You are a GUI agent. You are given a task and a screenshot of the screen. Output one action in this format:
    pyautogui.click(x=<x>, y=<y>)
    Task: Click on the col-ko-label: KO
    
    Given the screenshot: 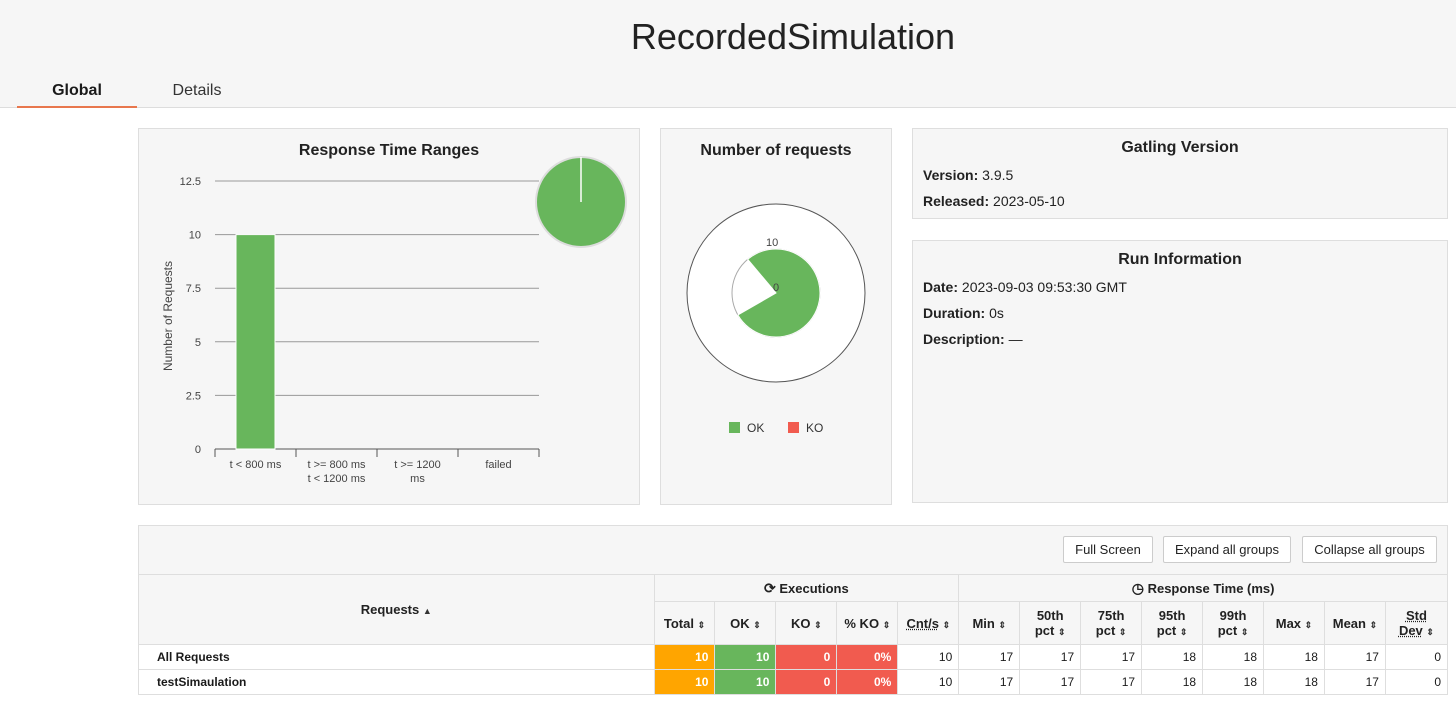 What is the action you would take?
    pyautogui.click(x=801, y=623)
    